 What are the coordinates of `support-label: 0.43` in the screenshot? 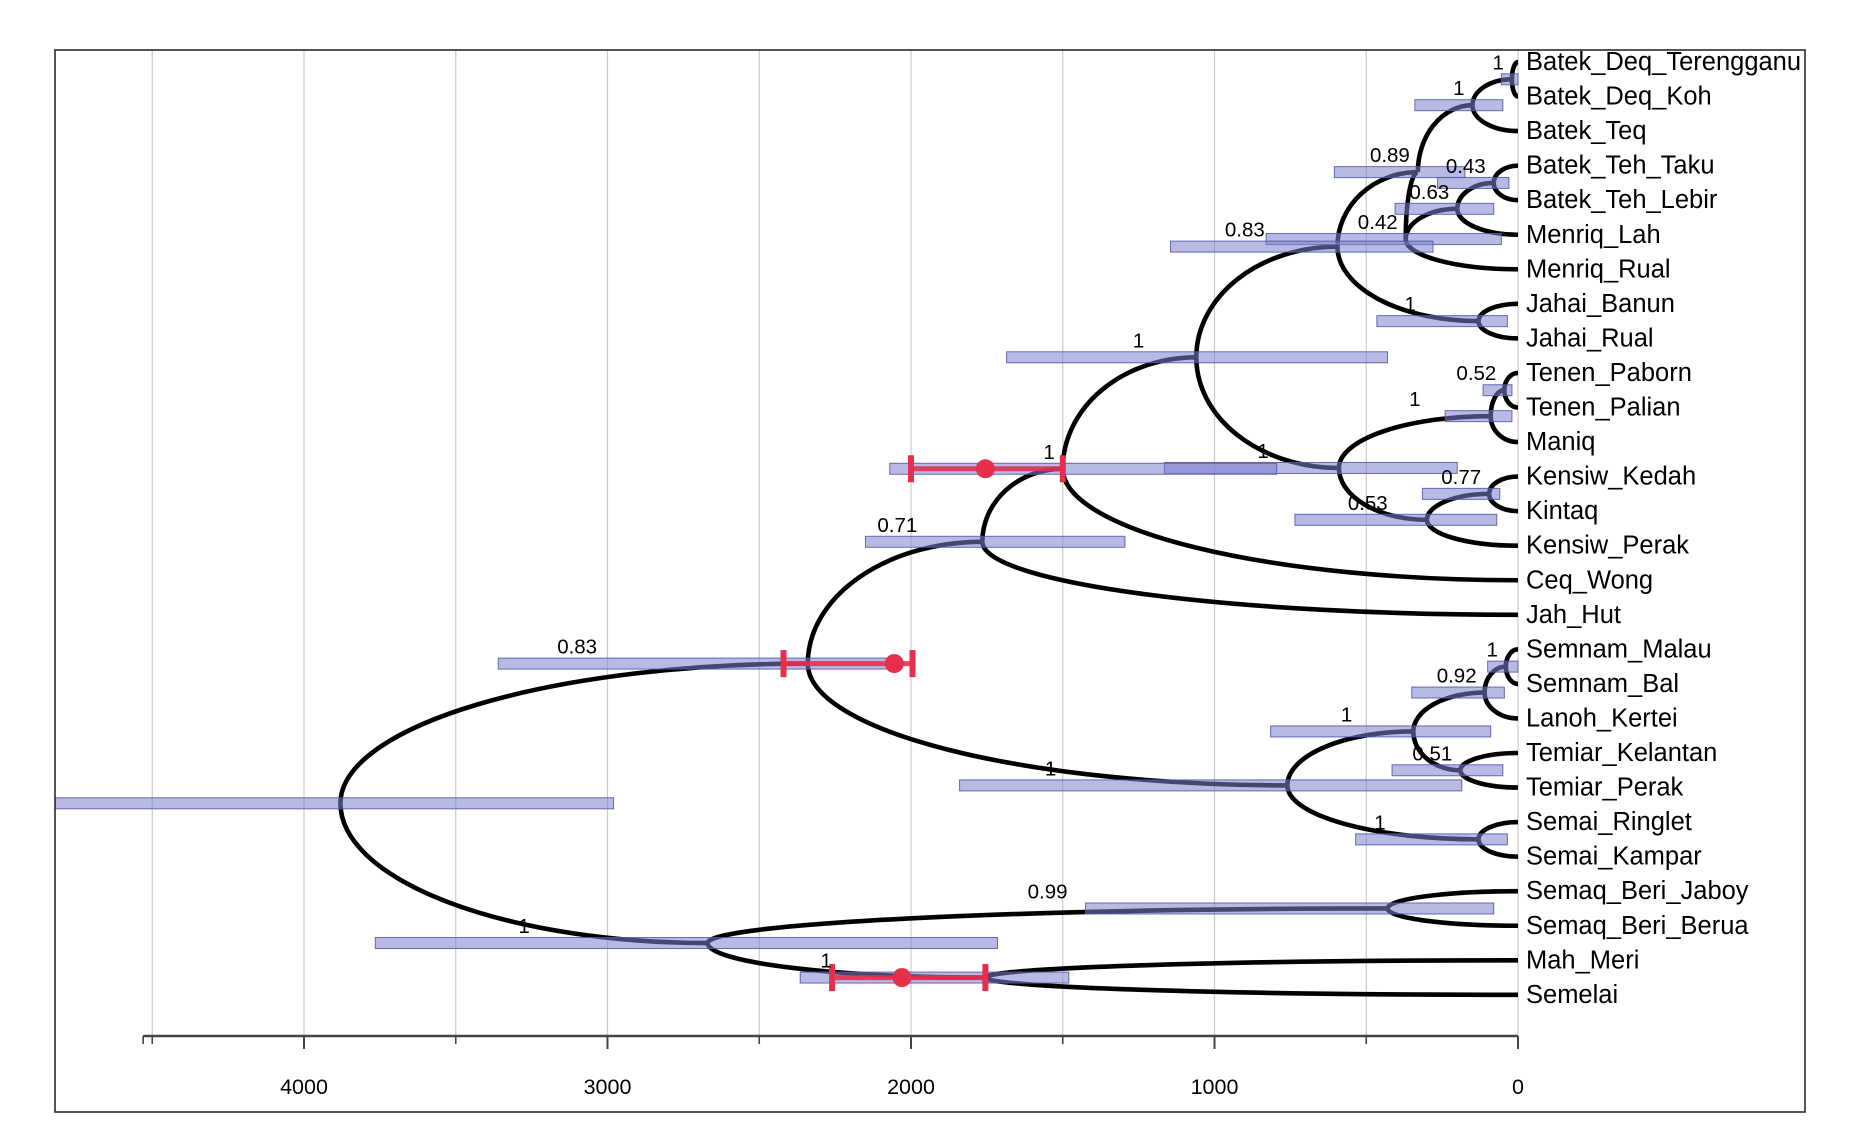 It's located at (1466, 166).